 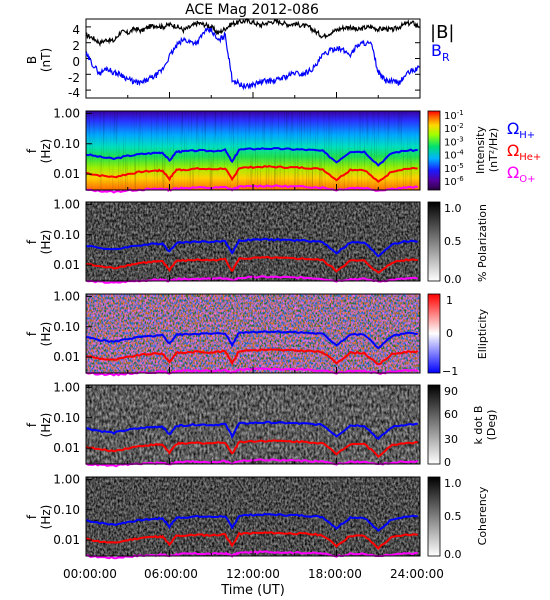 I want to click on intensity-cb-tick-exp-4: -5, so click(x=460, y=166).